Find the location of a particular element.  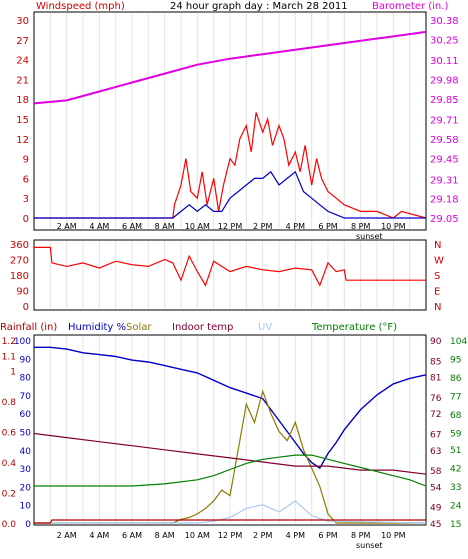

humidity-tick: 50 is located at coordinates (26, 434).